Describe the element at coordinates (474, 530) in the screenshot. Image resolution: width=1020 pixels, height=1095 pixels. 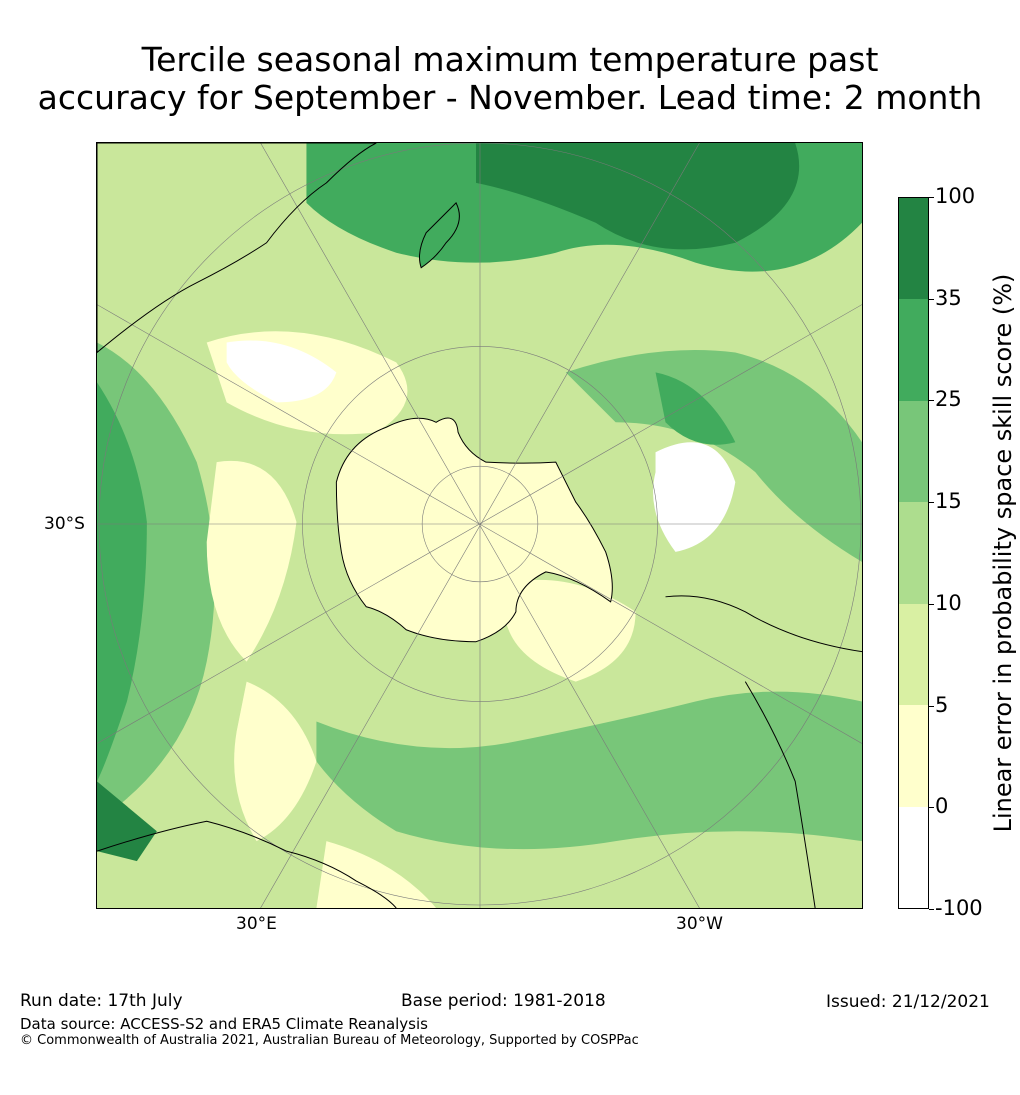
I see `antarctica` at that location.